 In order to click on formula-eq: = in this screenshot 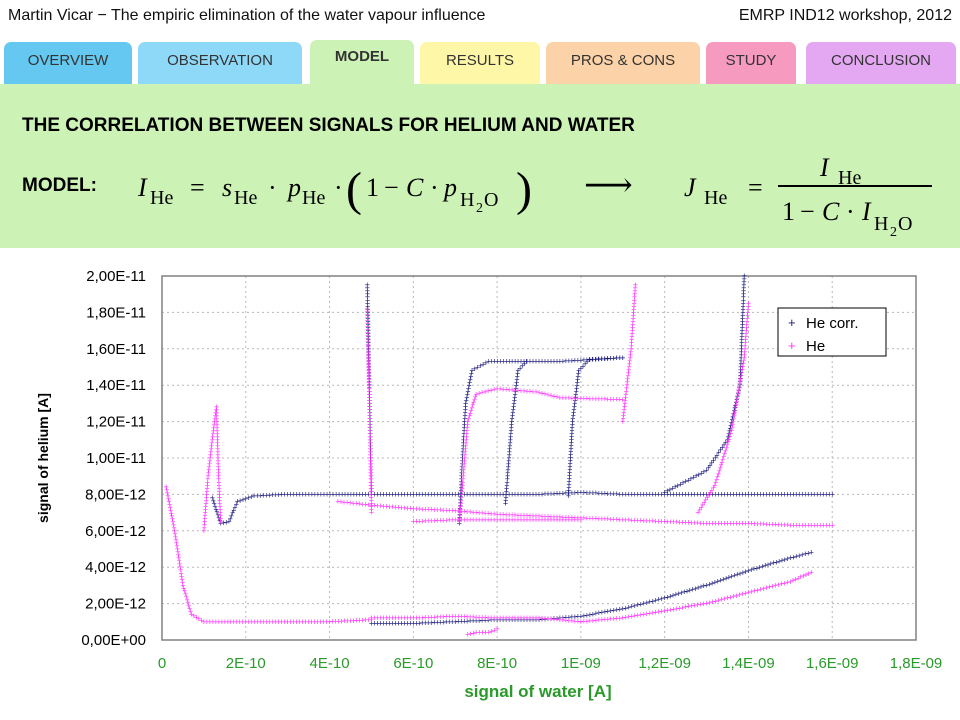, I will do `click(197, 187)`.